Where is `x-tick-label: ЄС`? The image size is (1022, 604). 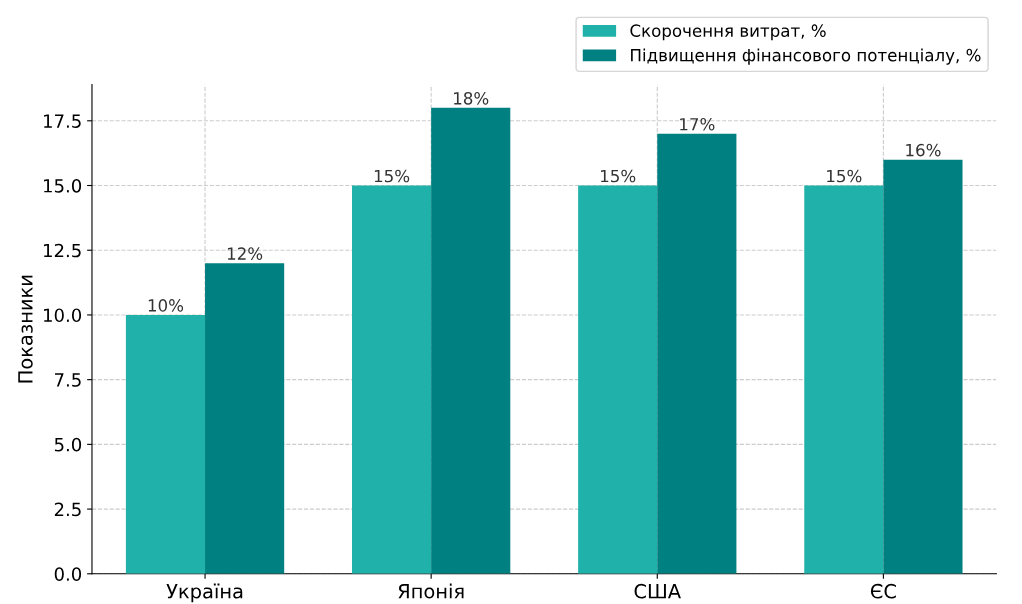 x-tick-label: ЄС is located at coordinates (883, 591).